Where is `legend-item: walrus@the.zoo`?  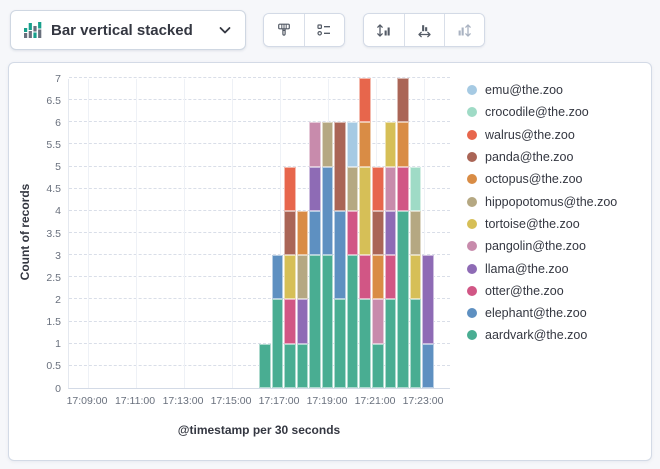
legend-item: walrus@the.zoo is located at coordinates (538, 135).